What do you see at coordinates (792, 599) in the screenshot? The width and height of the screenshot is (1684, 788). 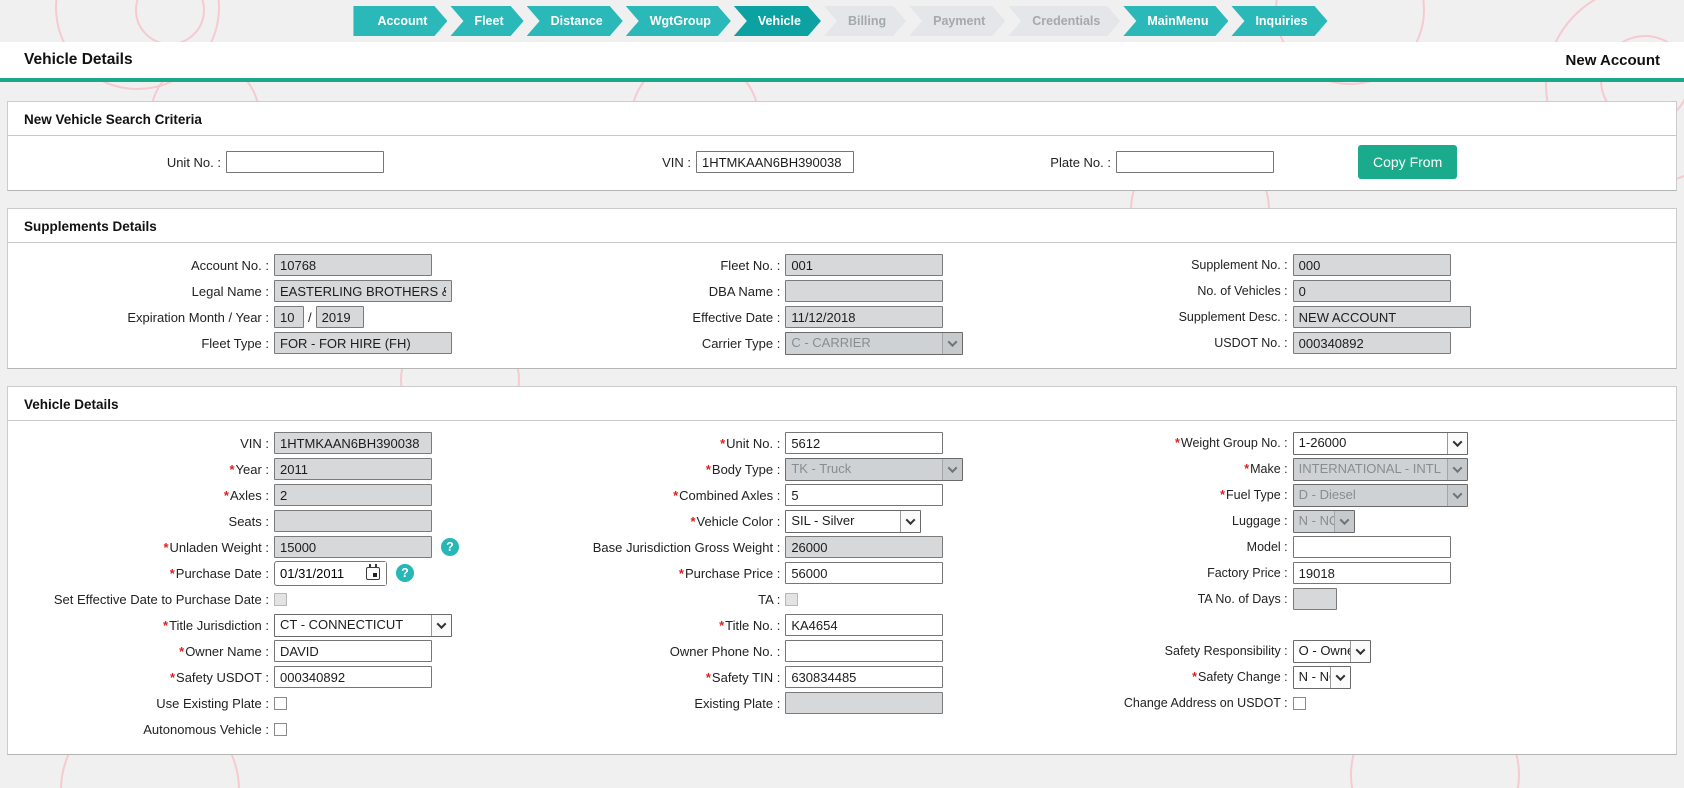 I see `ta-checkbox` at bounding box center [792, 599].